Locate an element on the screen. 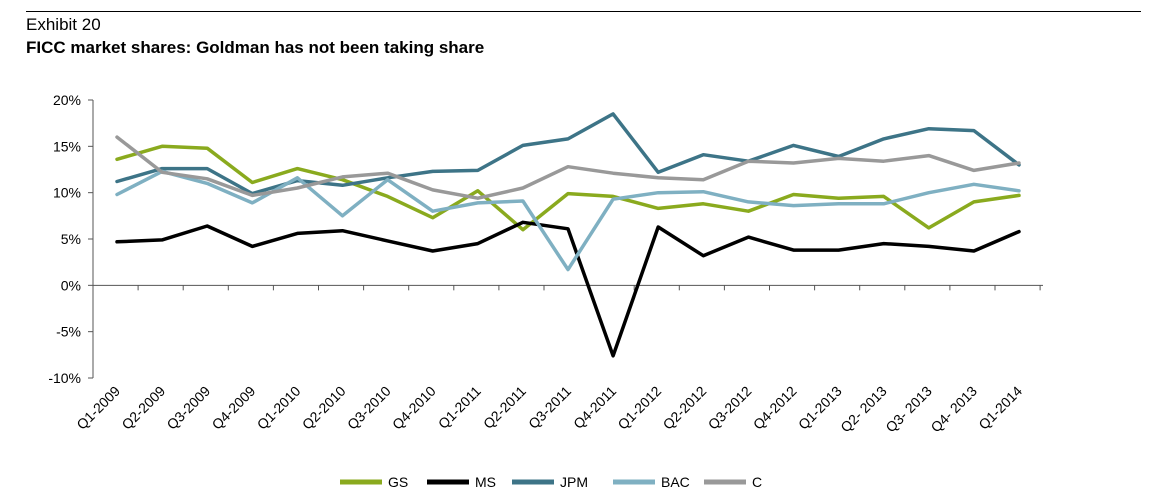 Image resolution: width=1155 pixels, height=504 pixels. exhibit-label: Exhibit 20 is located at coordinates (63, 24).